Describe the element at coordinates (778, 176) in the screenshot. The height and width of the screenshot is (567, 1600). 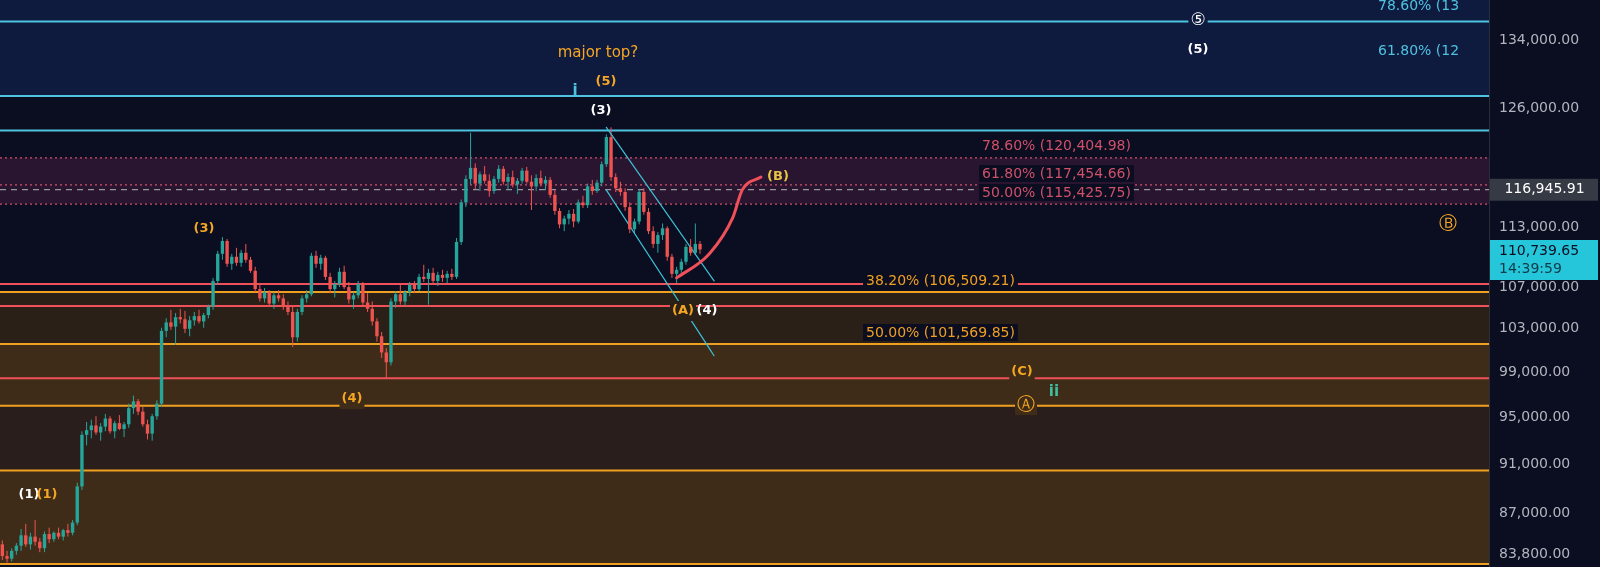
I see `annotation: (B)` at that location.